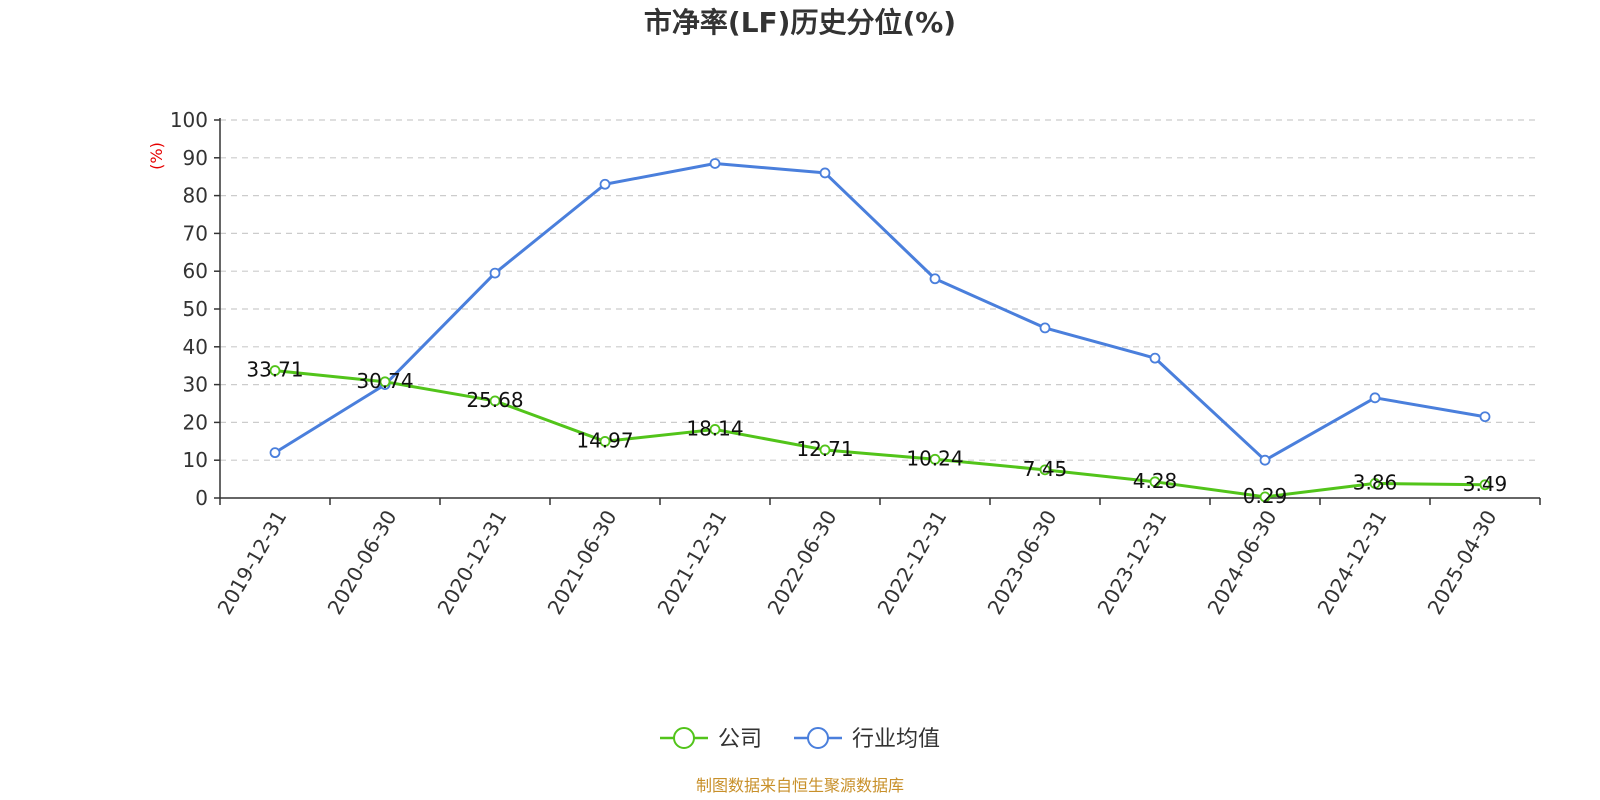 The image size is (1600, 800). I want to click on point-行业均值-2024-06-30, so click(1265, 460).